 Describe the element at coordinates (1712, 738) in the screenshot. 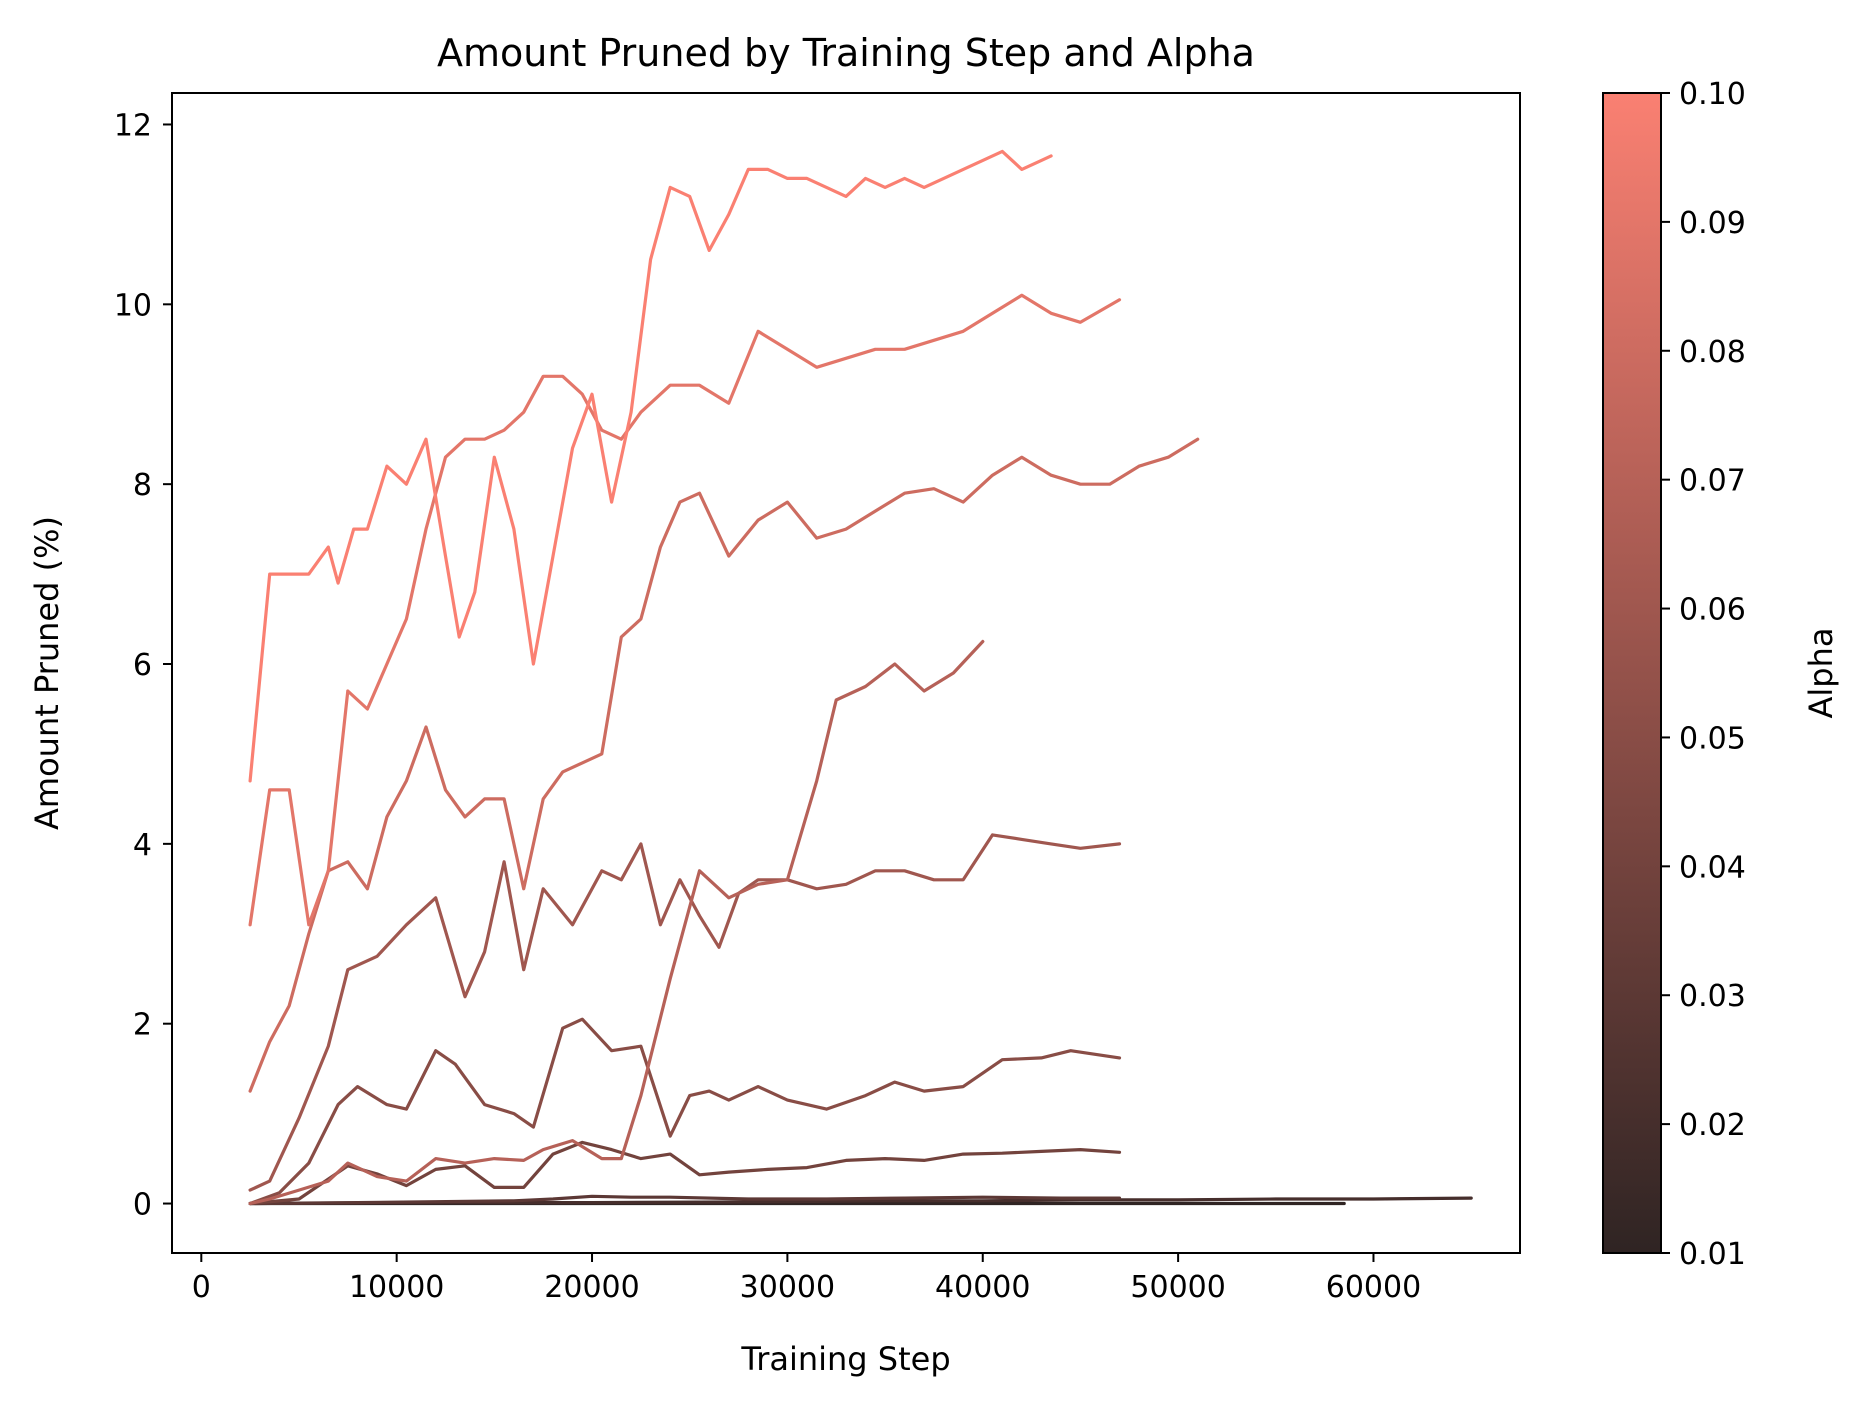

I see `colorbar-tick-label: 0.05` at that location.